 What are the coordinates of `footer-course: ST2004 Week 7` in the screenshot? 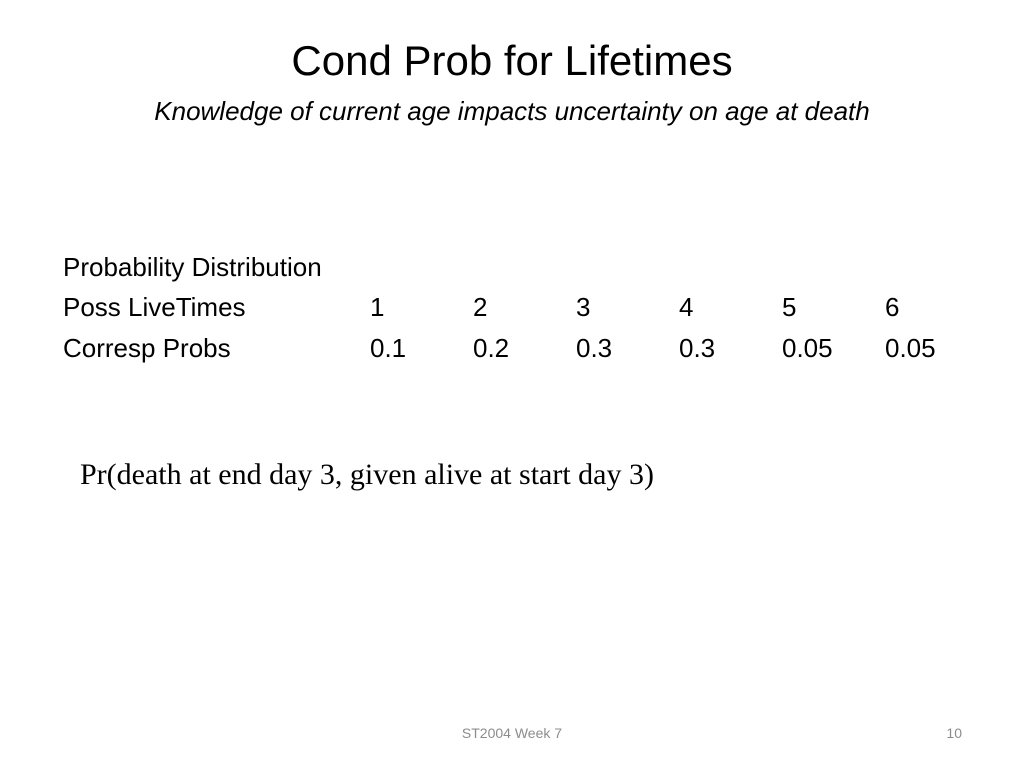 It's located at (512, 733).